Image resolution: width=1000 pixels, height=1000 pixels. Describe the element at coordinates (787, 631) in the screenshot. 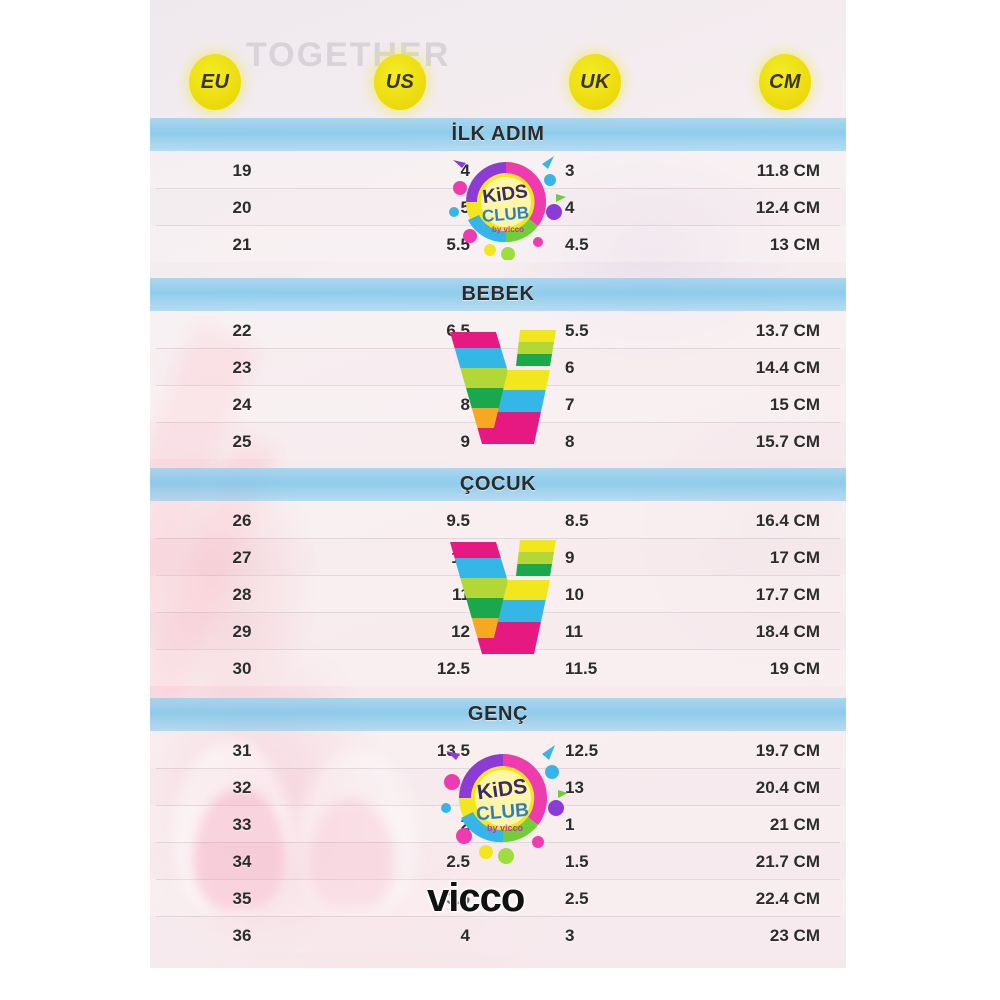

I see `cell-cm: 18.4 CM` at that location.